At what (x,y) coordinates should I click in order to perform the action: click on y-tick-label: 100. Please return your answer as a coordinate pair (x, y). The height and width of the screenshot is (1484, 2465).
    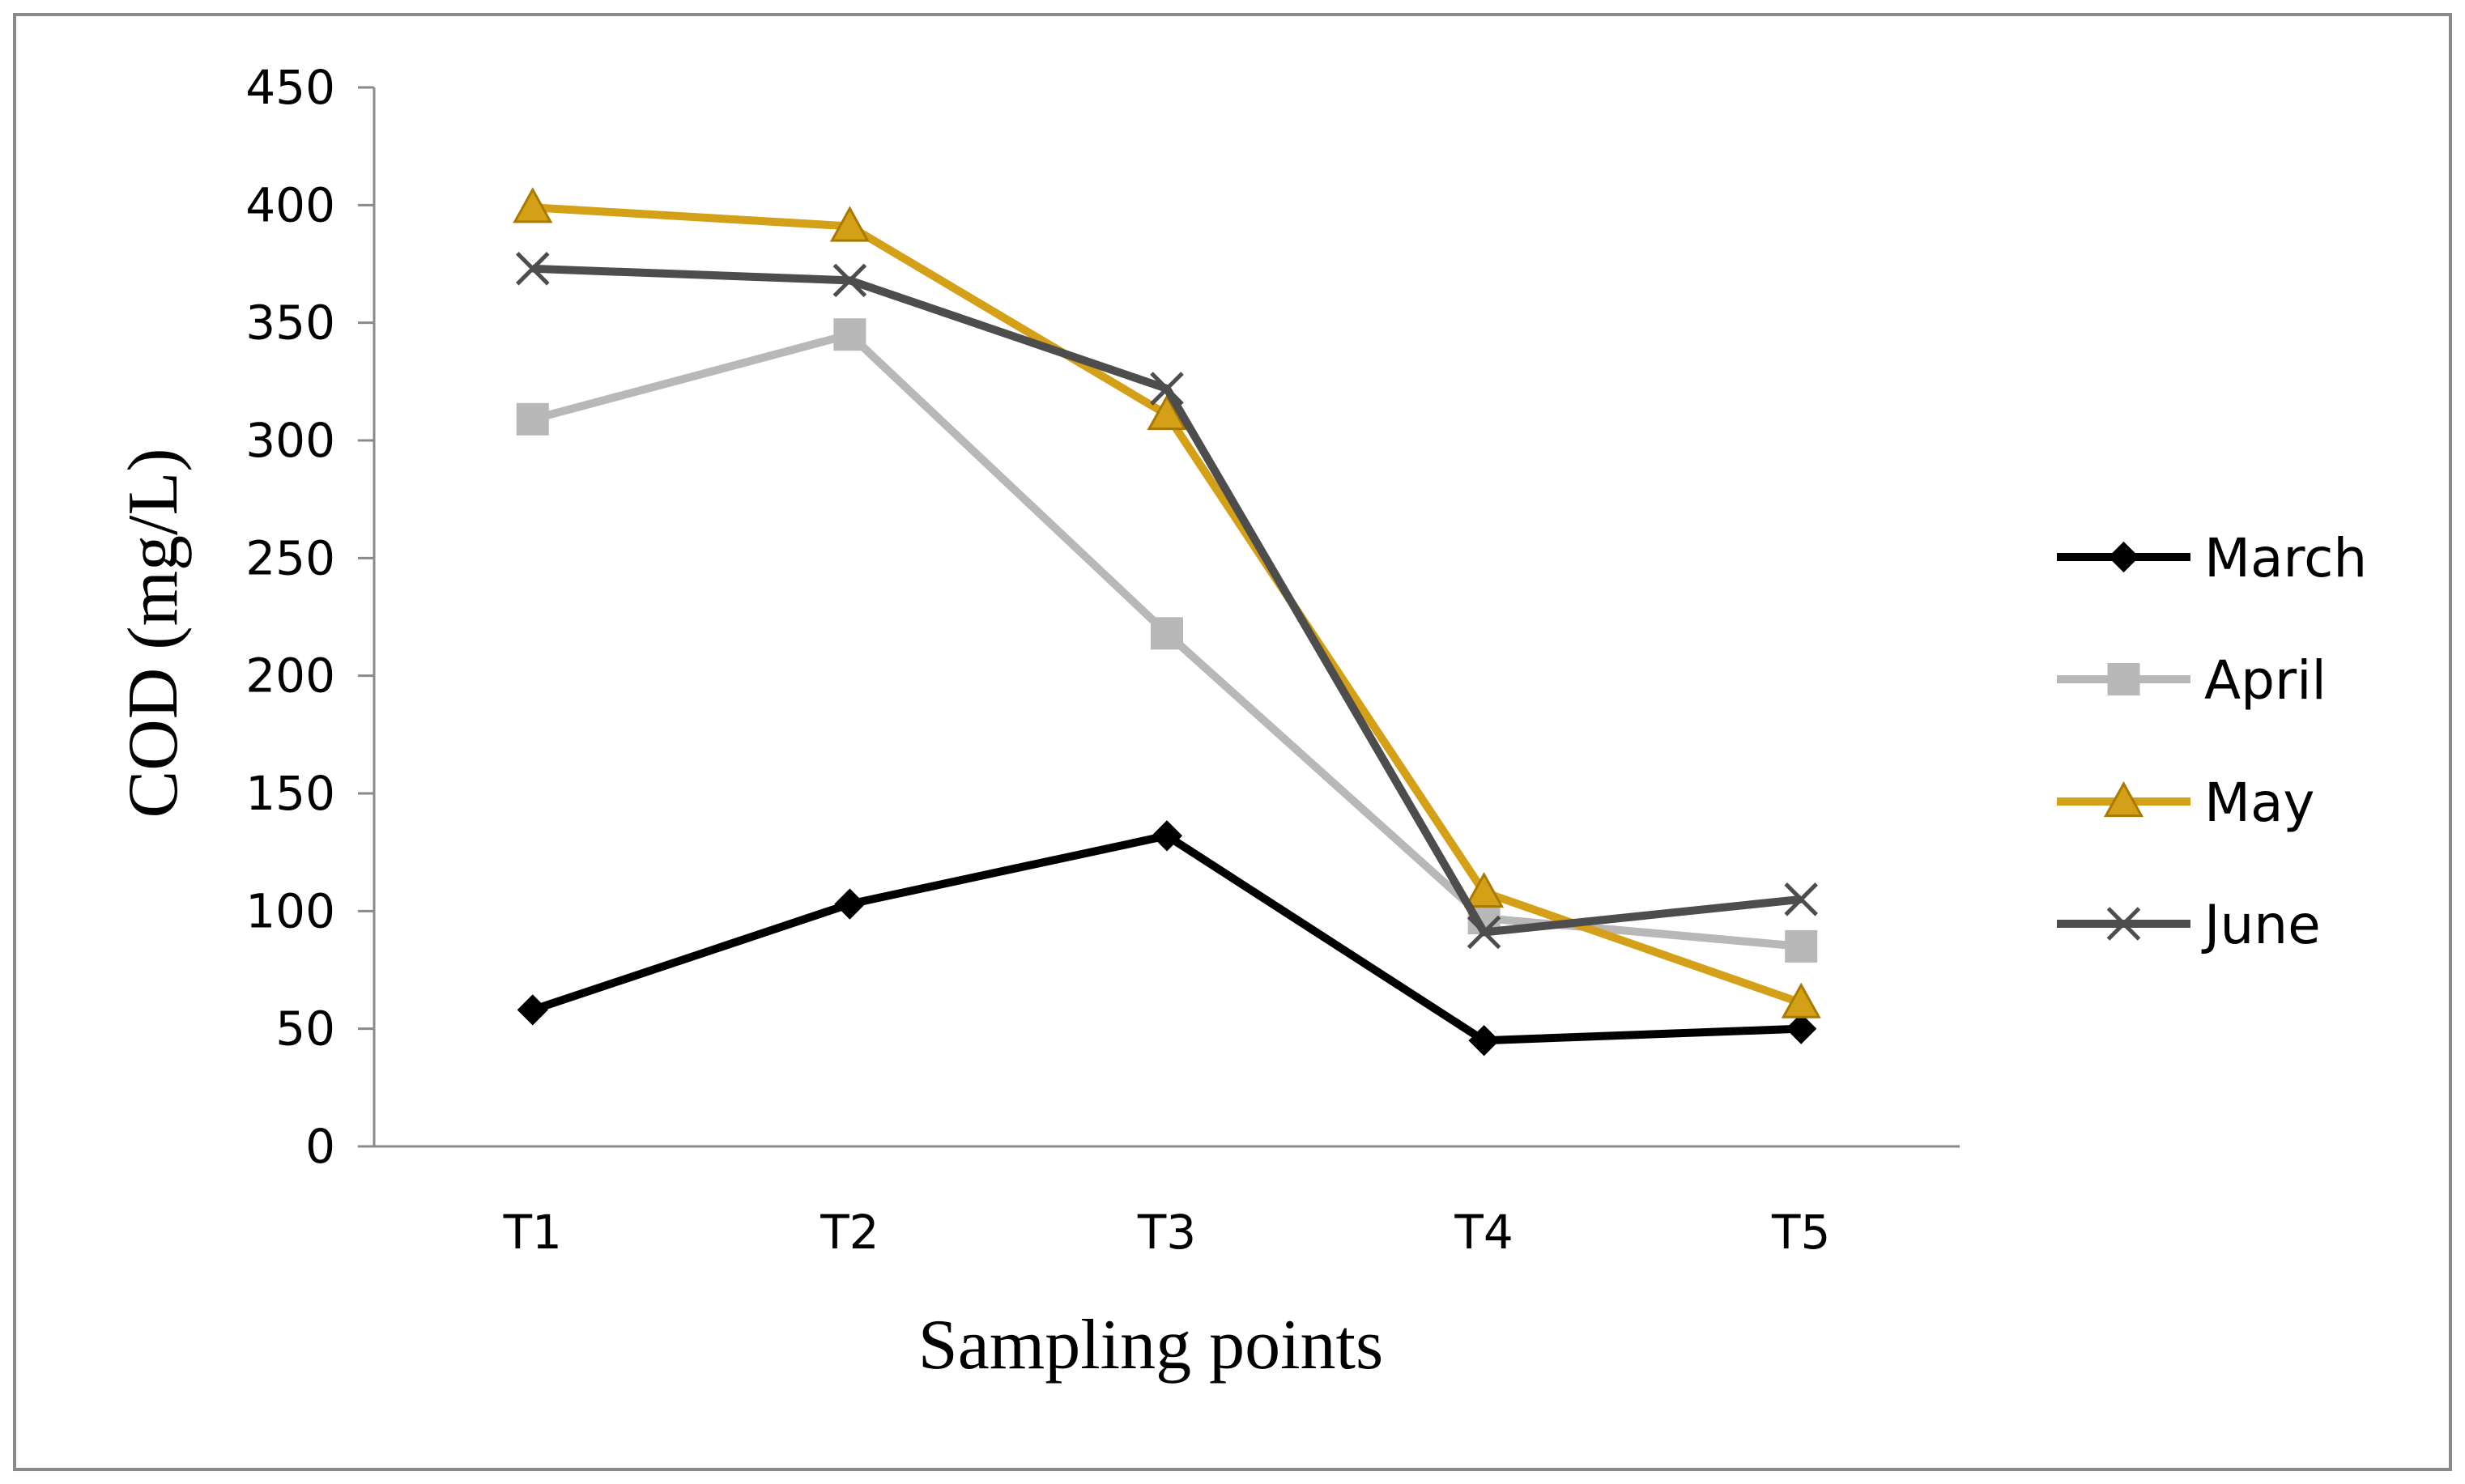
    Looking at the image, I should click on (290, 911).